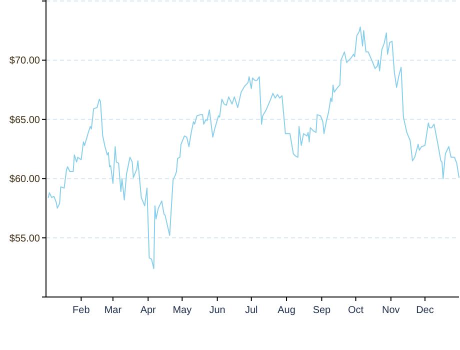 The width and height of the screenshot is (460, 350). What do you see at coordinates (81, 310) in the screenshot?
I see `x-tick-label: Feb` at bounding box center [81, 310].